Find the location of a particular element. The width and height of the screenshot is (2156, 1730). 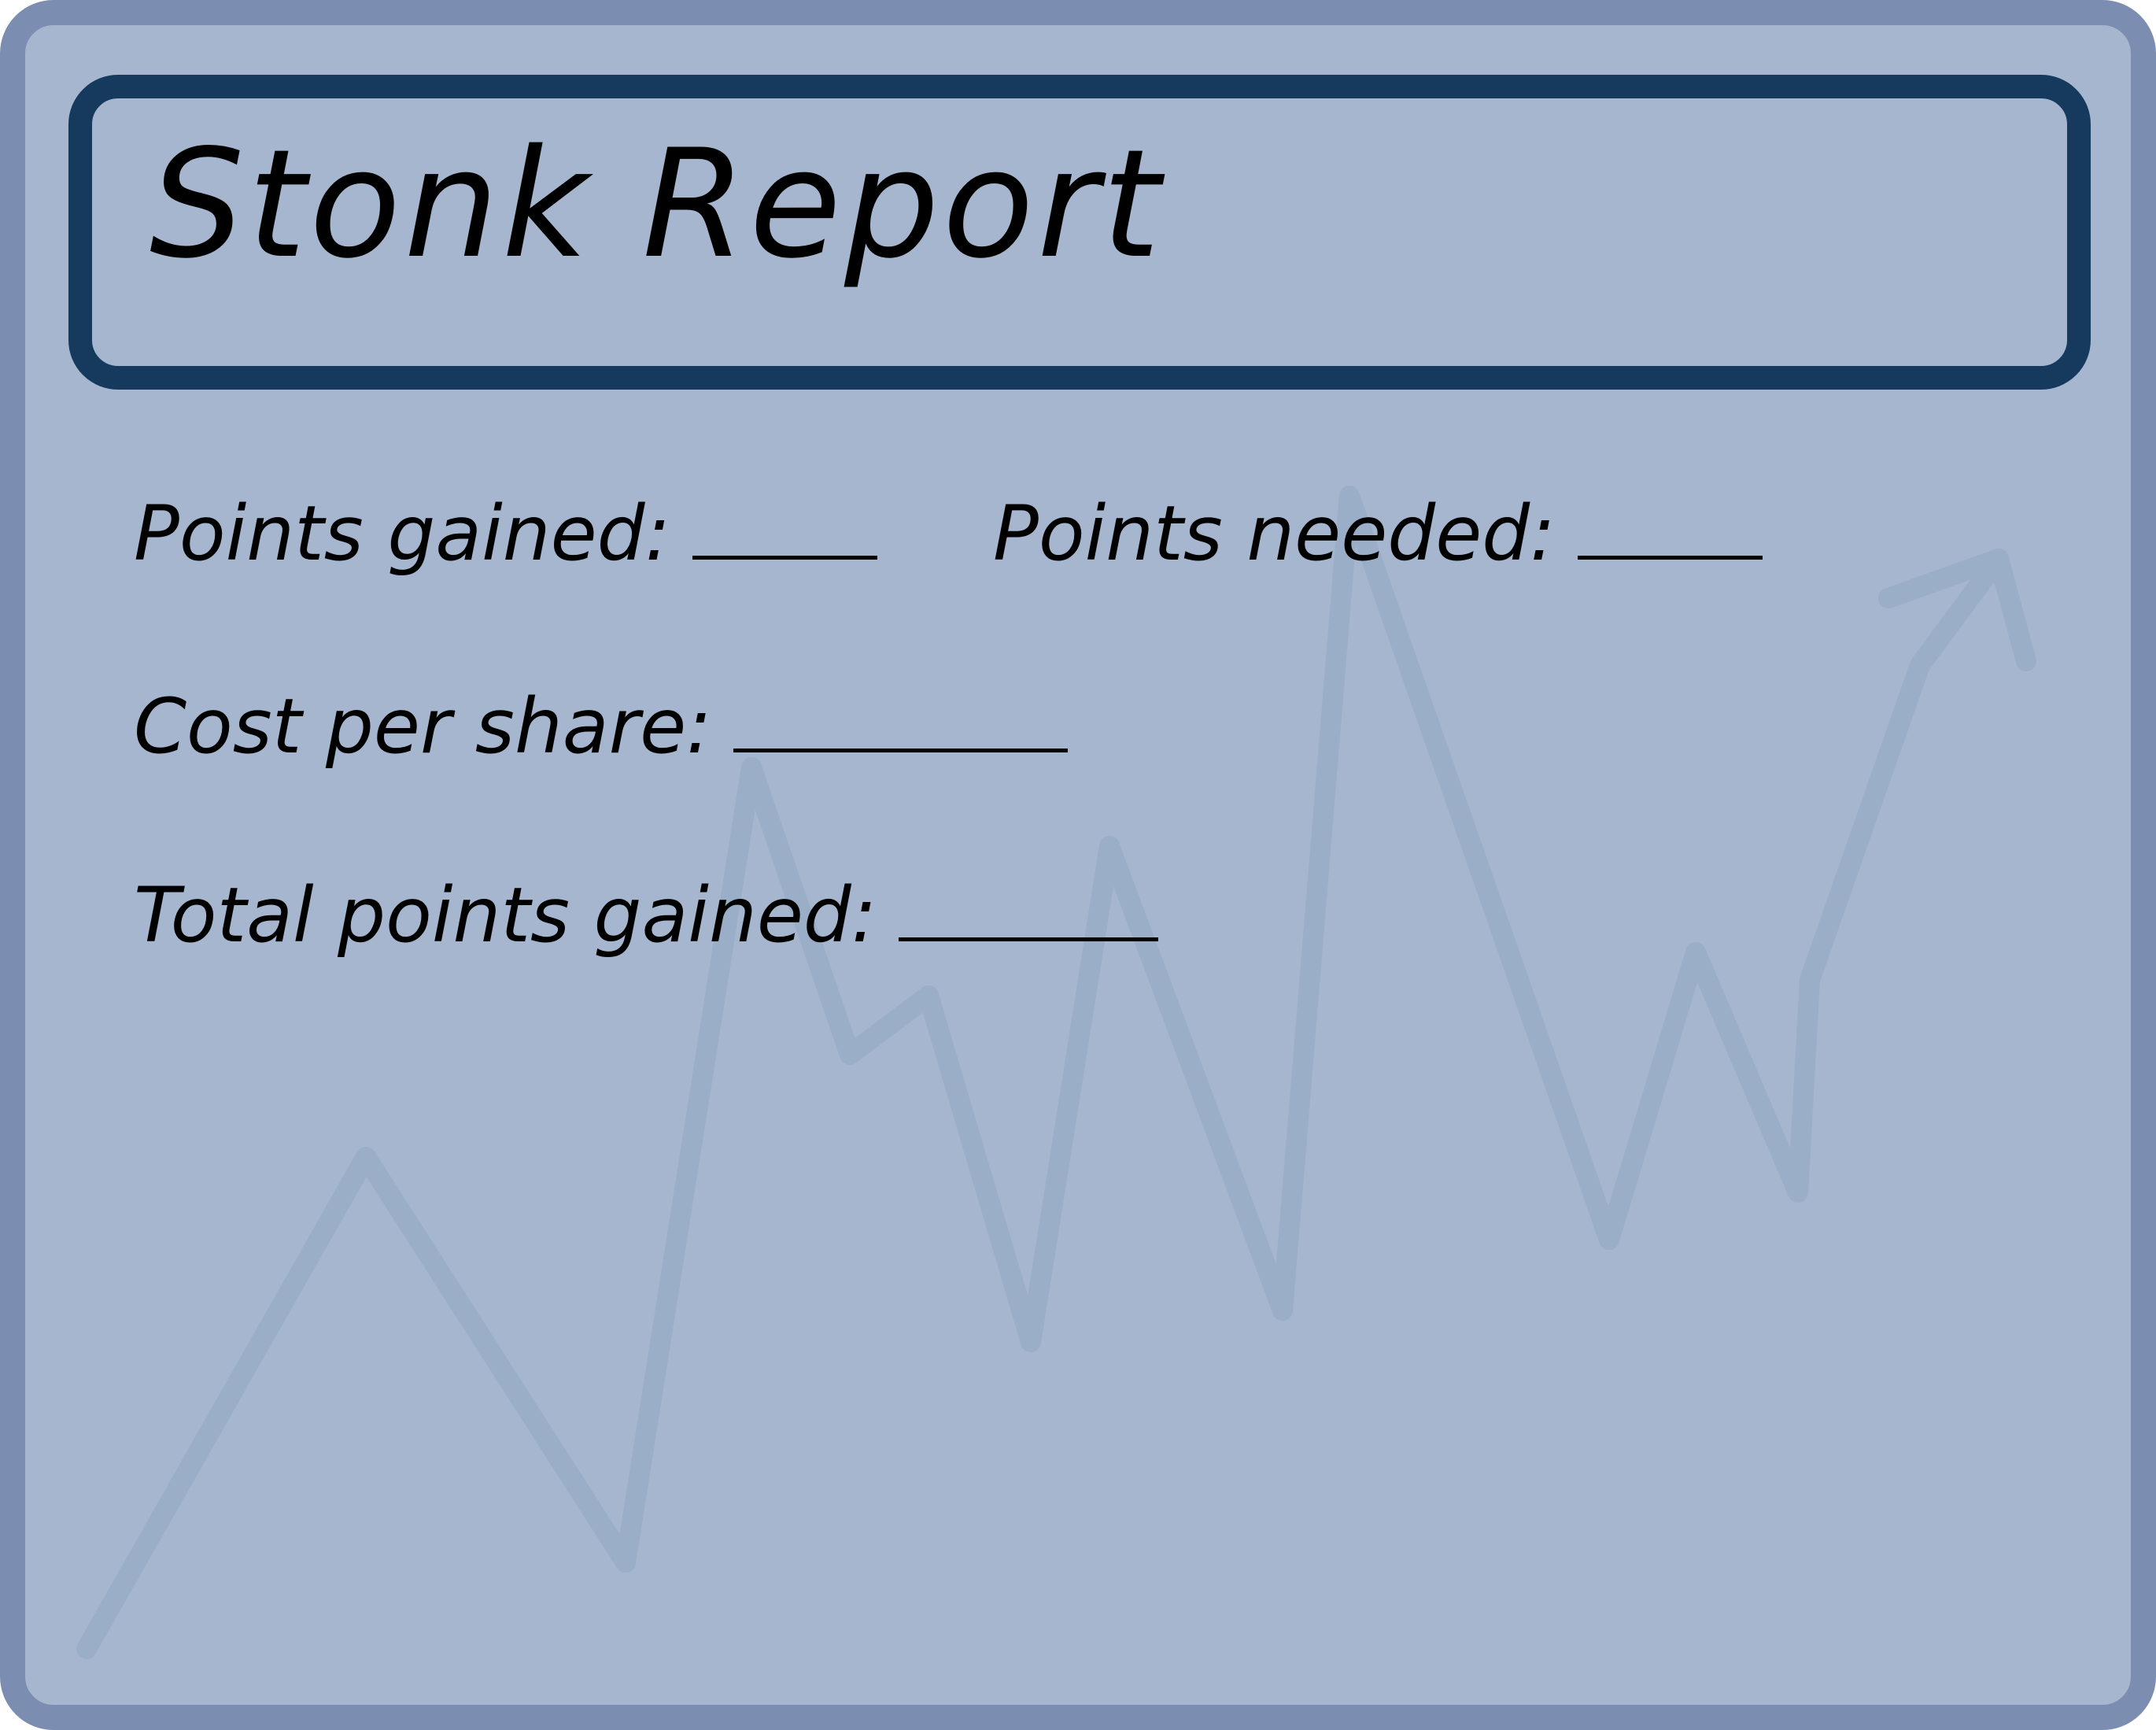

arrow-head-icon is located at coordinates (1957, 610).